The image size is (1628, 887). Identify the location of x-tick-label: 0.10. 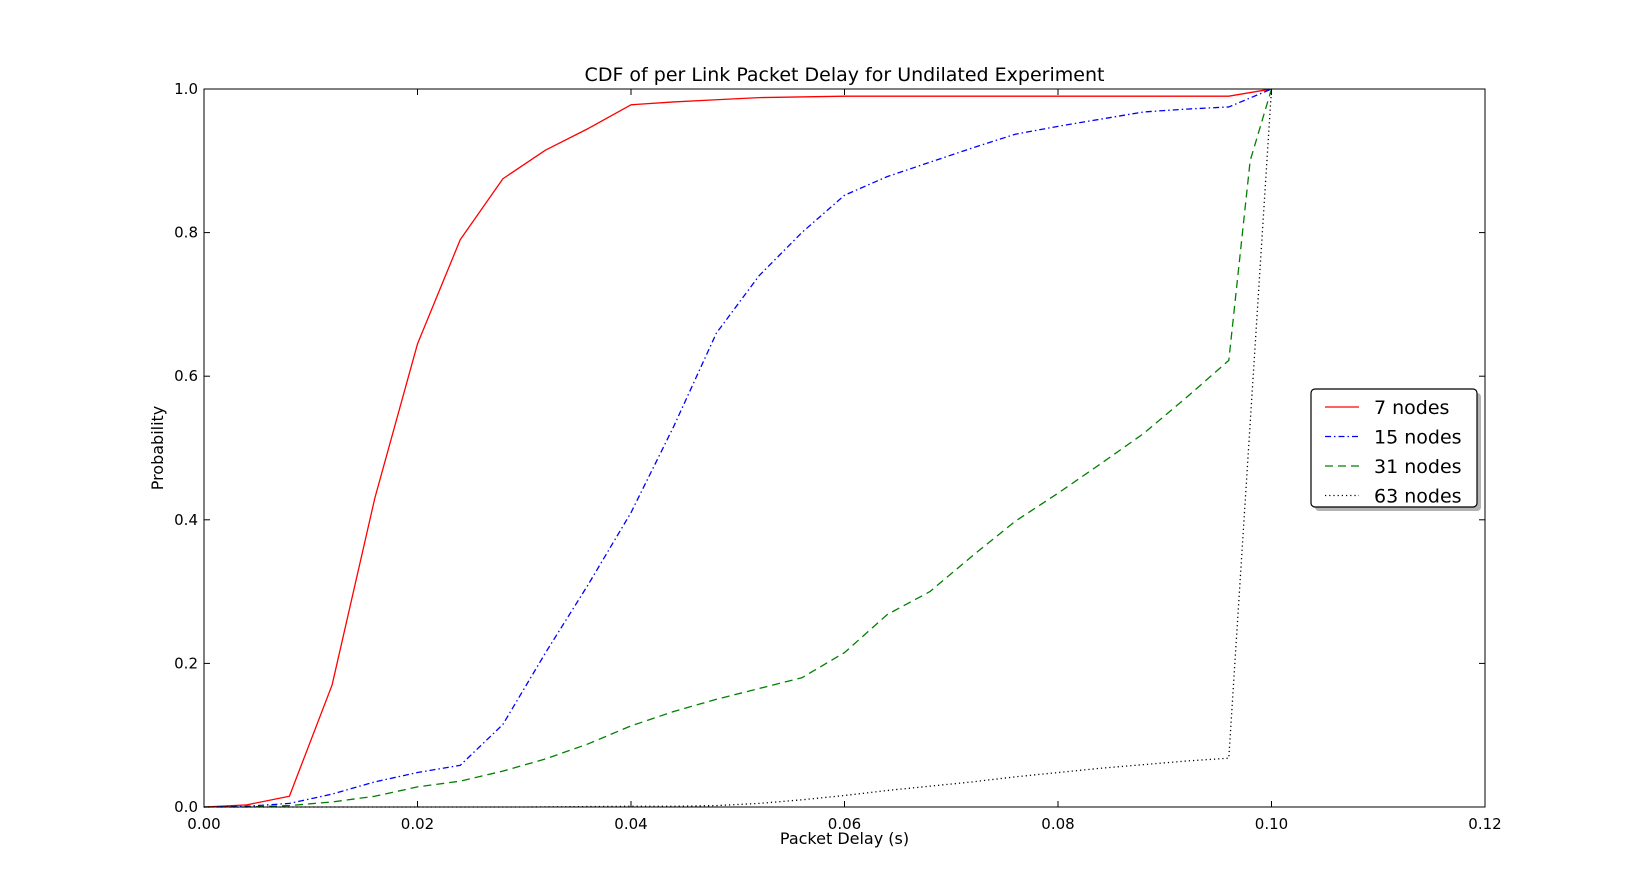
(1271, 824).